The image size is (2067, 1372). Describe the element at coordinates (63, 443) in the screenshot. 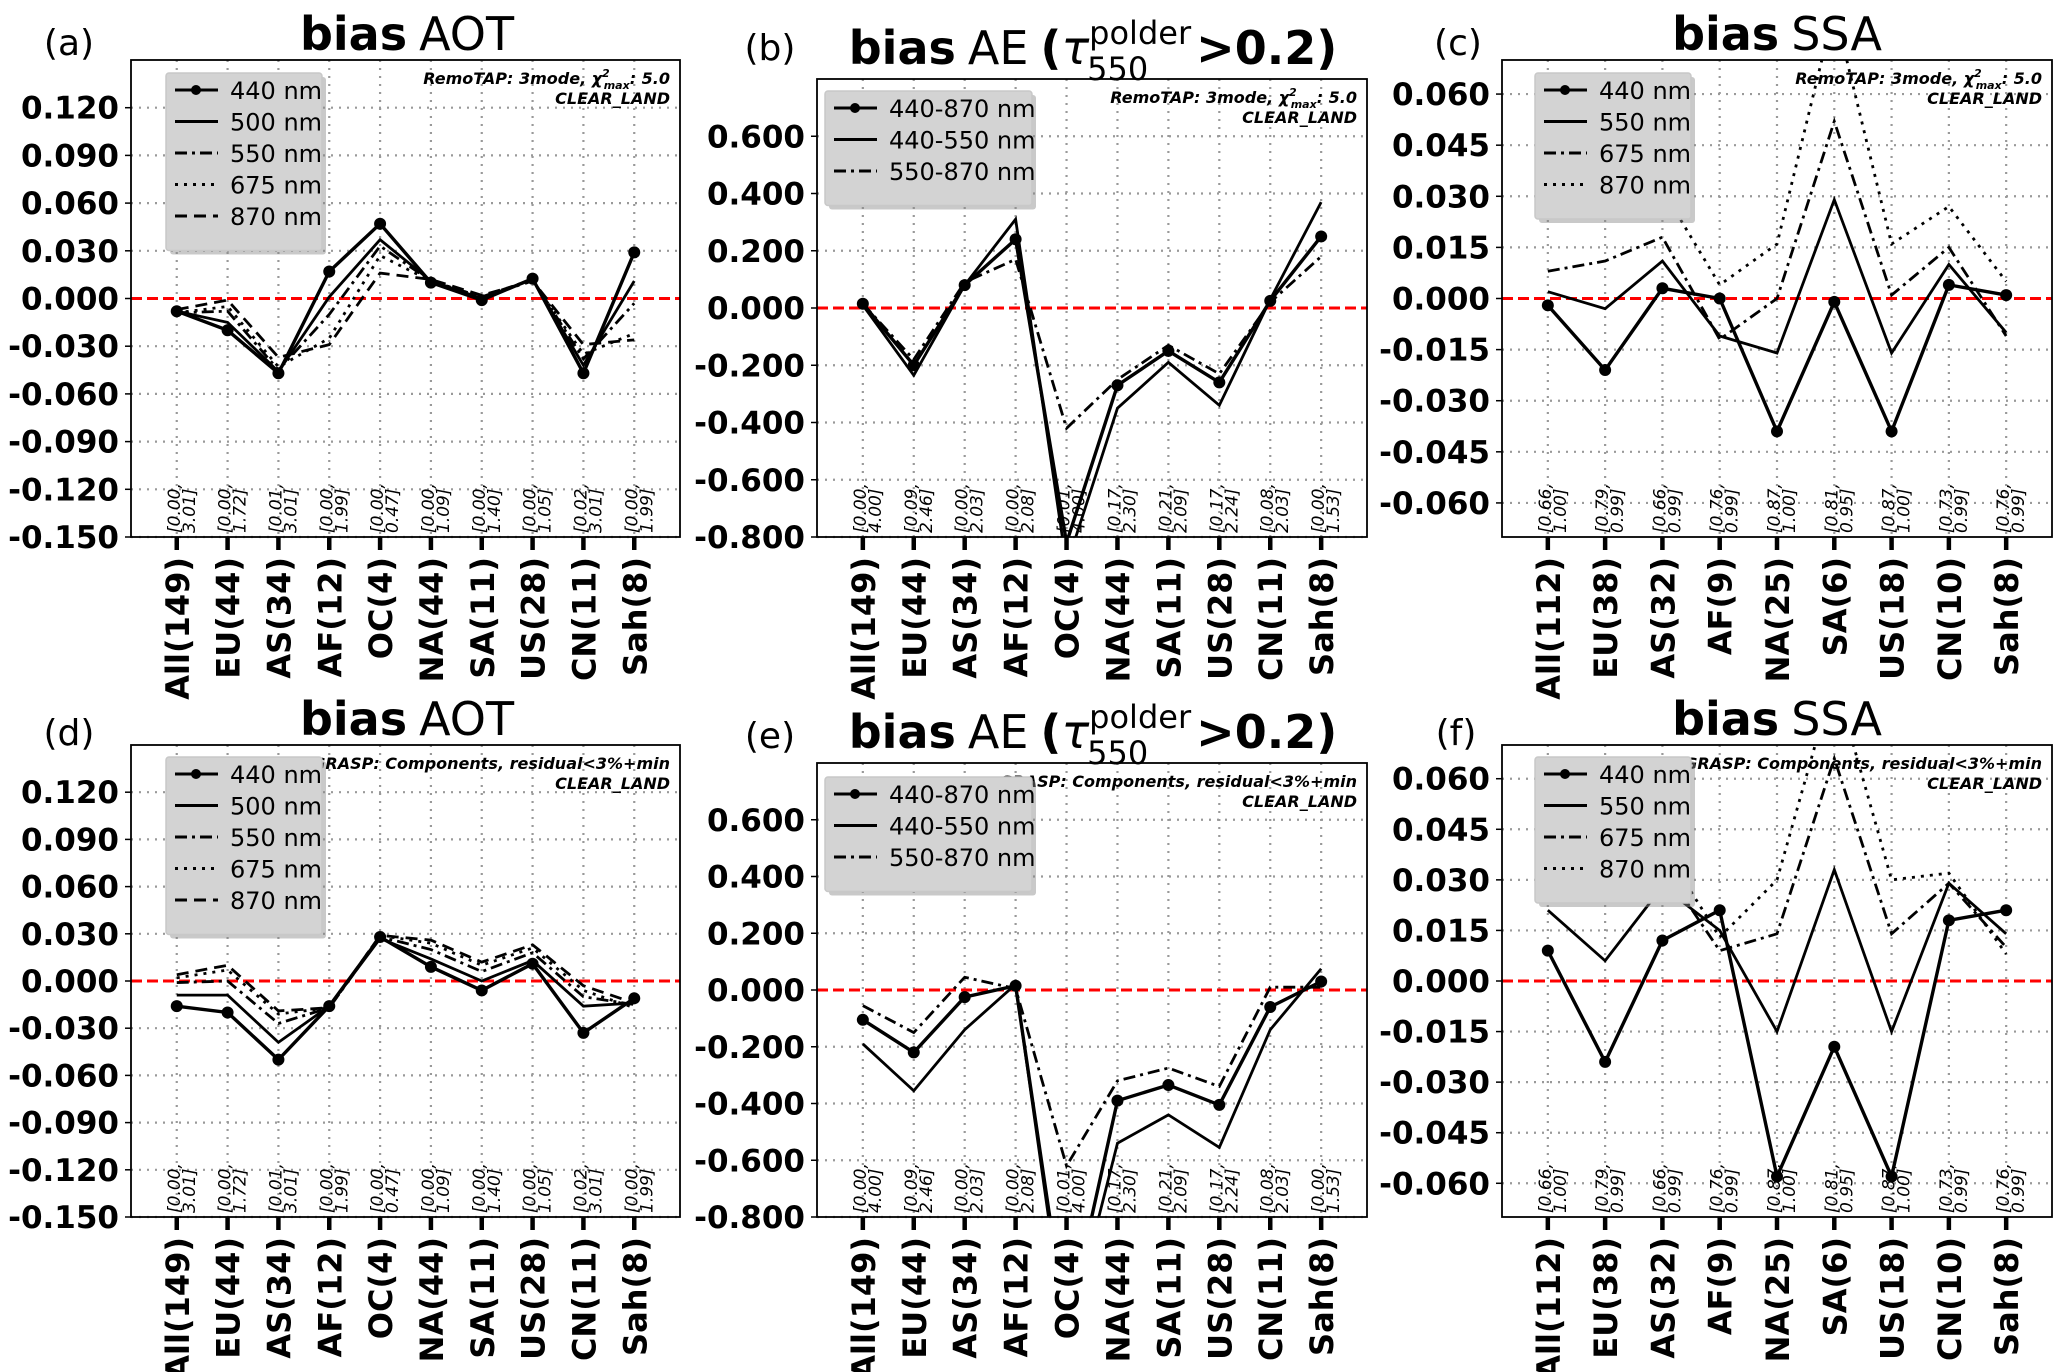

I see `y-tick-label: -0.090` at that location.